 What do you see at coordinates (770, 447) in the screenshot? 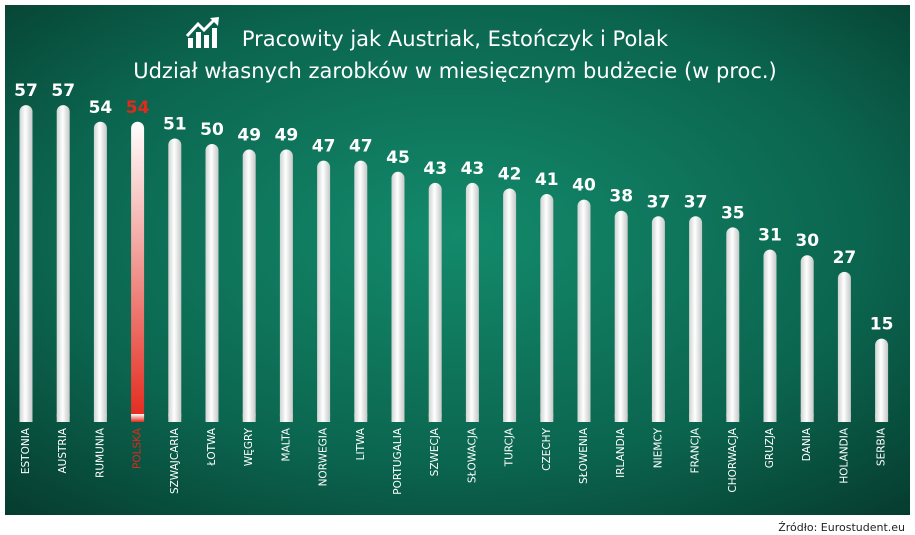
I see `x-tick-label: GRUZJA` at bounding box center [770, 447].